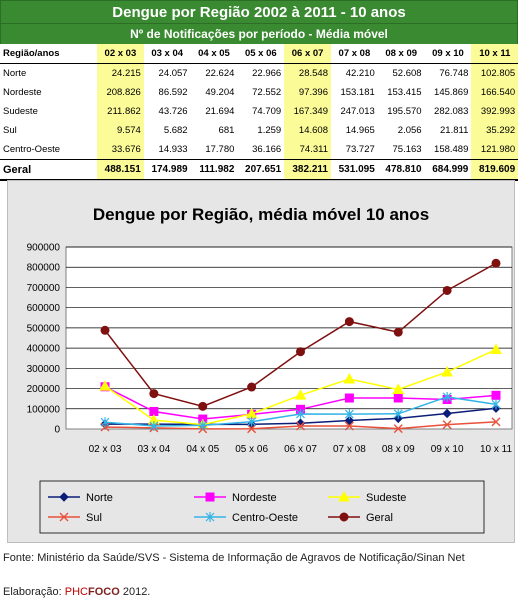 The width and height of the screenshot is (518, 603). Describe the element at coordinates (494, 92) in the screenshot. I see `table-cell: 166.540` at that location.